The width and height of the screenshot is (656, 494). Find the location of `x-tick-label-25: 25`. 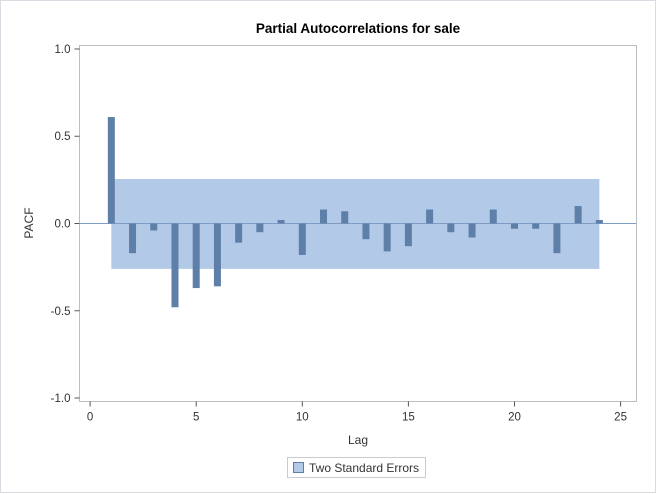

x-tick-label-25: 25 is located at coordinates (620, 418).